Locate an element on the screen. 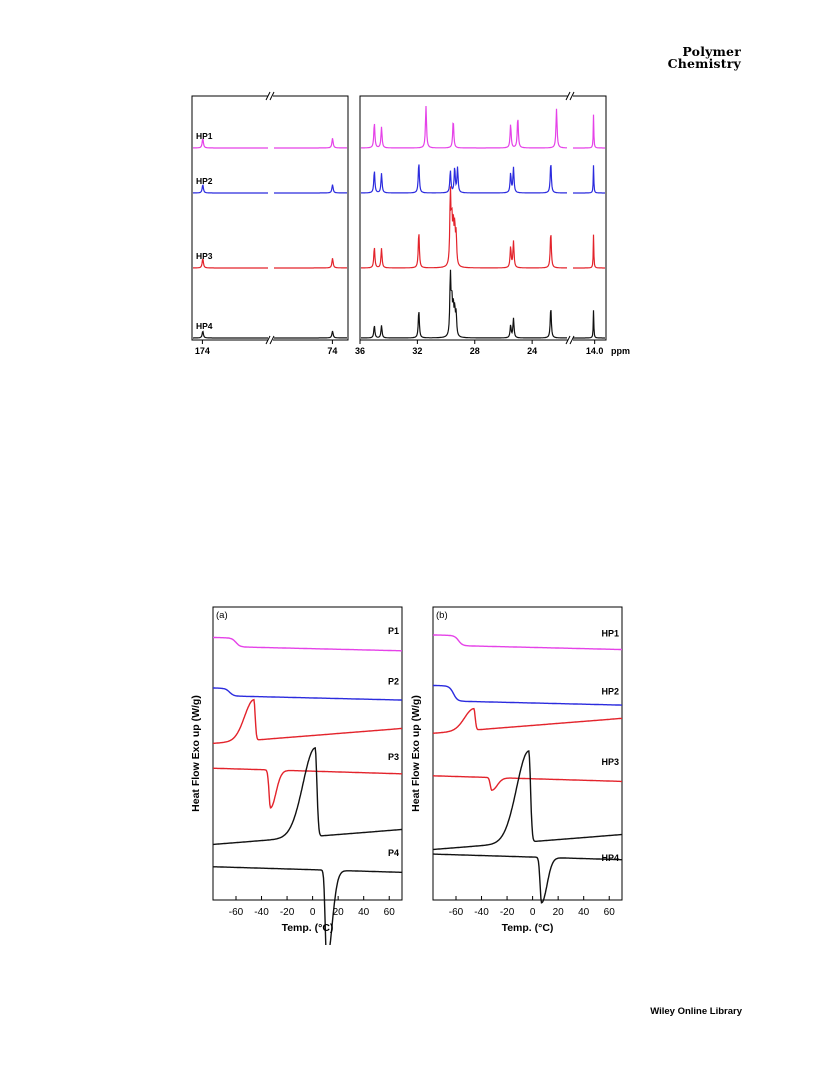 This screenshot has width=816, height=1079. dsc-curve-label: P2 is located at coordinates (393, 681).